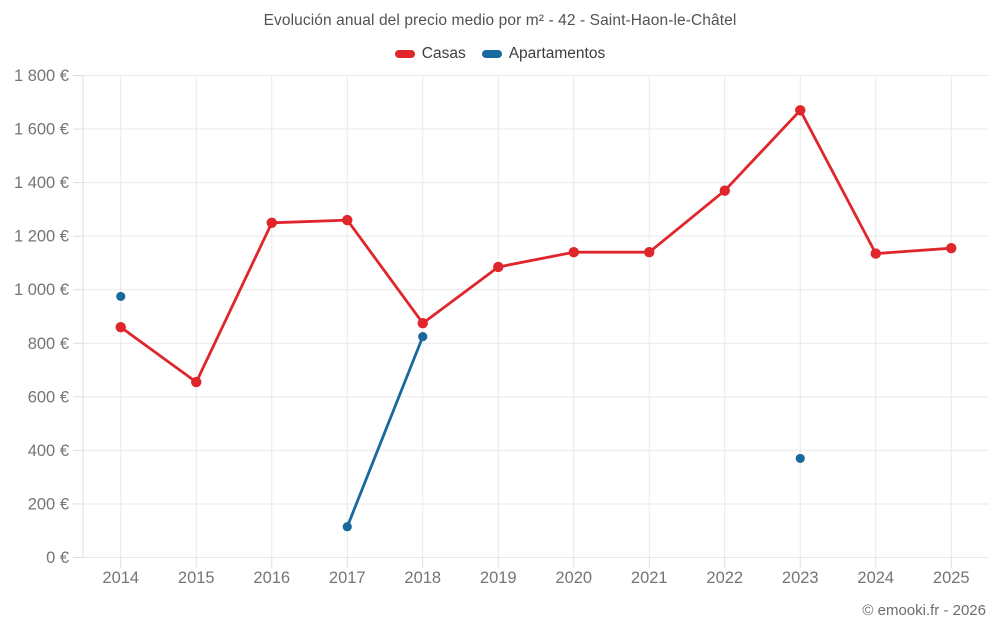 This screenshot has height=625, width=1000. What do you see at coordinates (443, 53) in the screenshot?
I see `legend-label-casas: Casas` at bounding box center [443, 53].